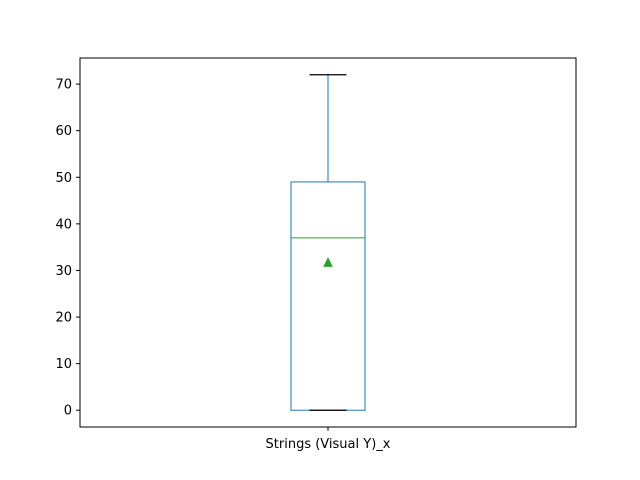 This screenshot has height=480, width=640. I want to click on y-tick-label: 0, so click(68, 411).